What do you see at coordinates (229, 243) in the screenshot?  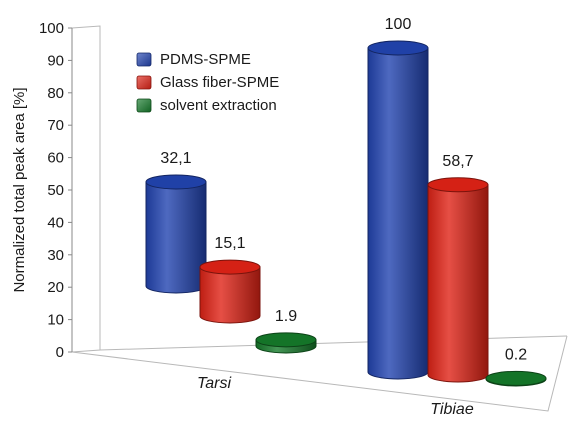 I see `data-label: 15,1` at bounding box center [229, 243].